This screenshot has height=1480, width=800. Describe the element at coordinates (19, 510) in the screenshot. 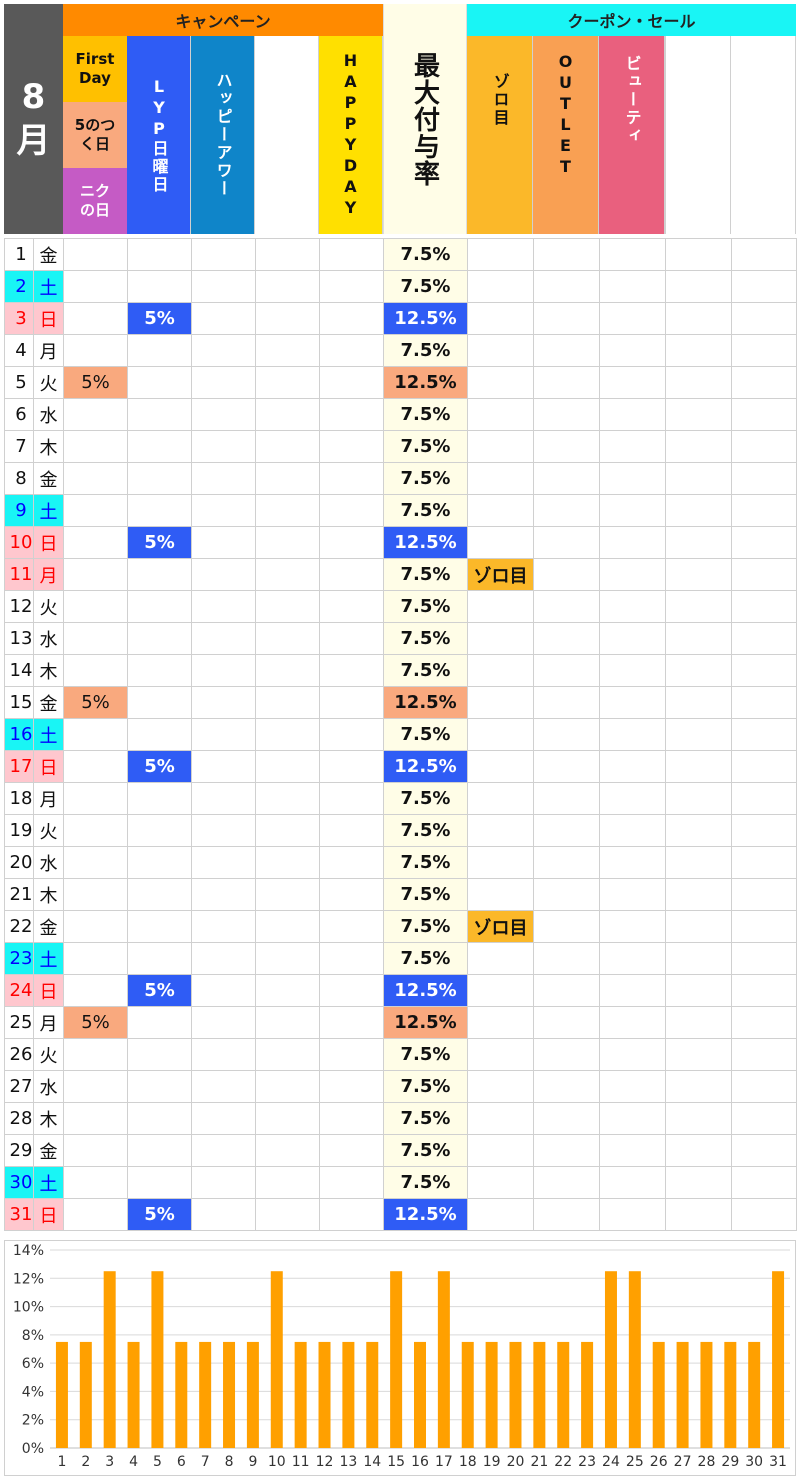

I see `day-number: 9` at that location.